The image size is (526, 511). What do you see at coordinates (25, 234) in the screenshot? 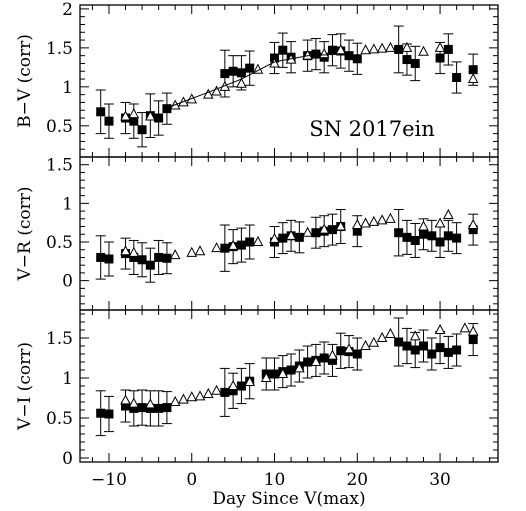
I see `y-axis-label: V−R (corr)` at bounding box center [25, 234].